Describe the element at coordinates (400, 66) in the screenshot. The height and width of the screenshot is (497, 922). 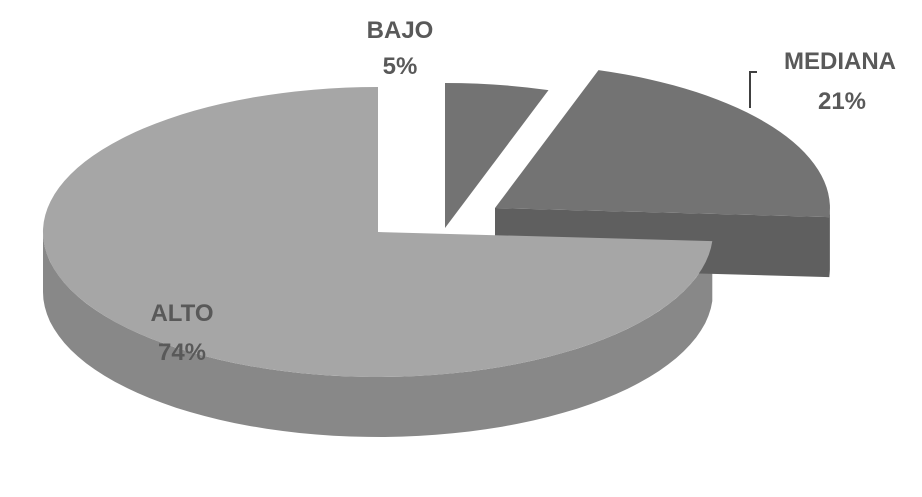
I see `slice-percent-bajo: 5%` at that location.